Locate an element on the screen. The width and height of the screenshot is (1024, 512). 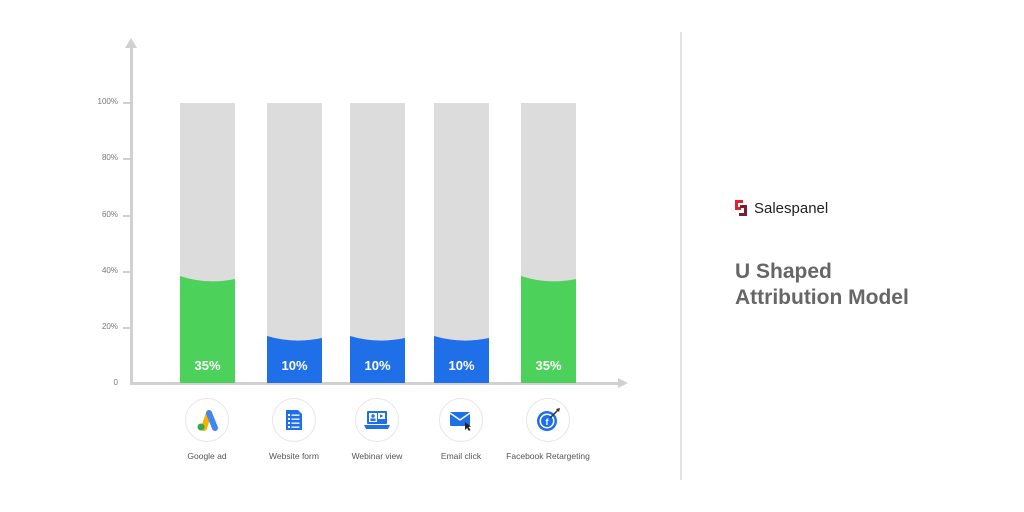
y-tick-label: 100% is located at coordinates (107, 101).